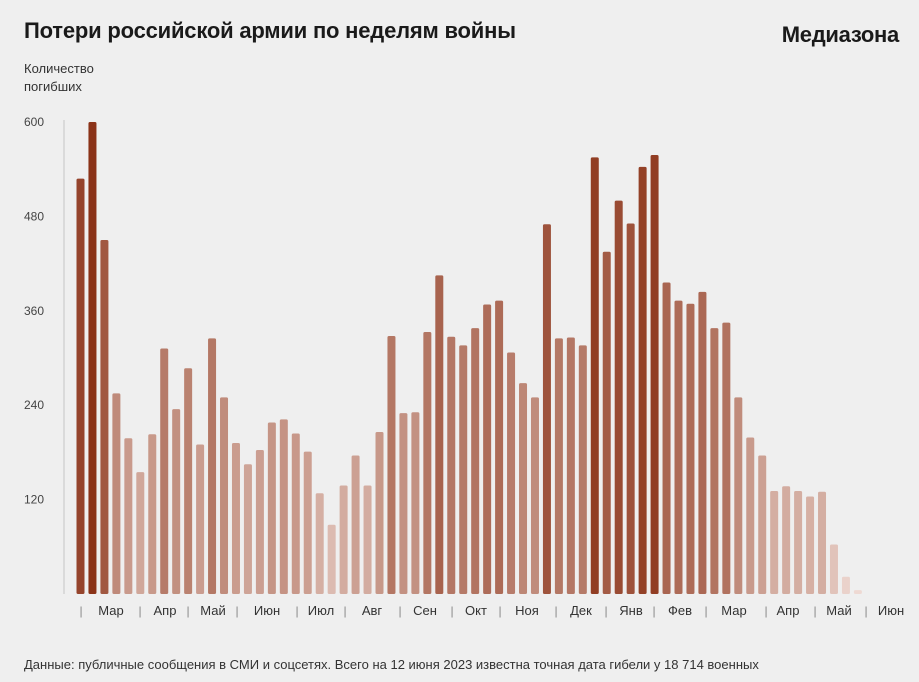  Describe the element at coordinates (372, 610) in the screenshot. I see `x-tick-label: Авг` at that location.